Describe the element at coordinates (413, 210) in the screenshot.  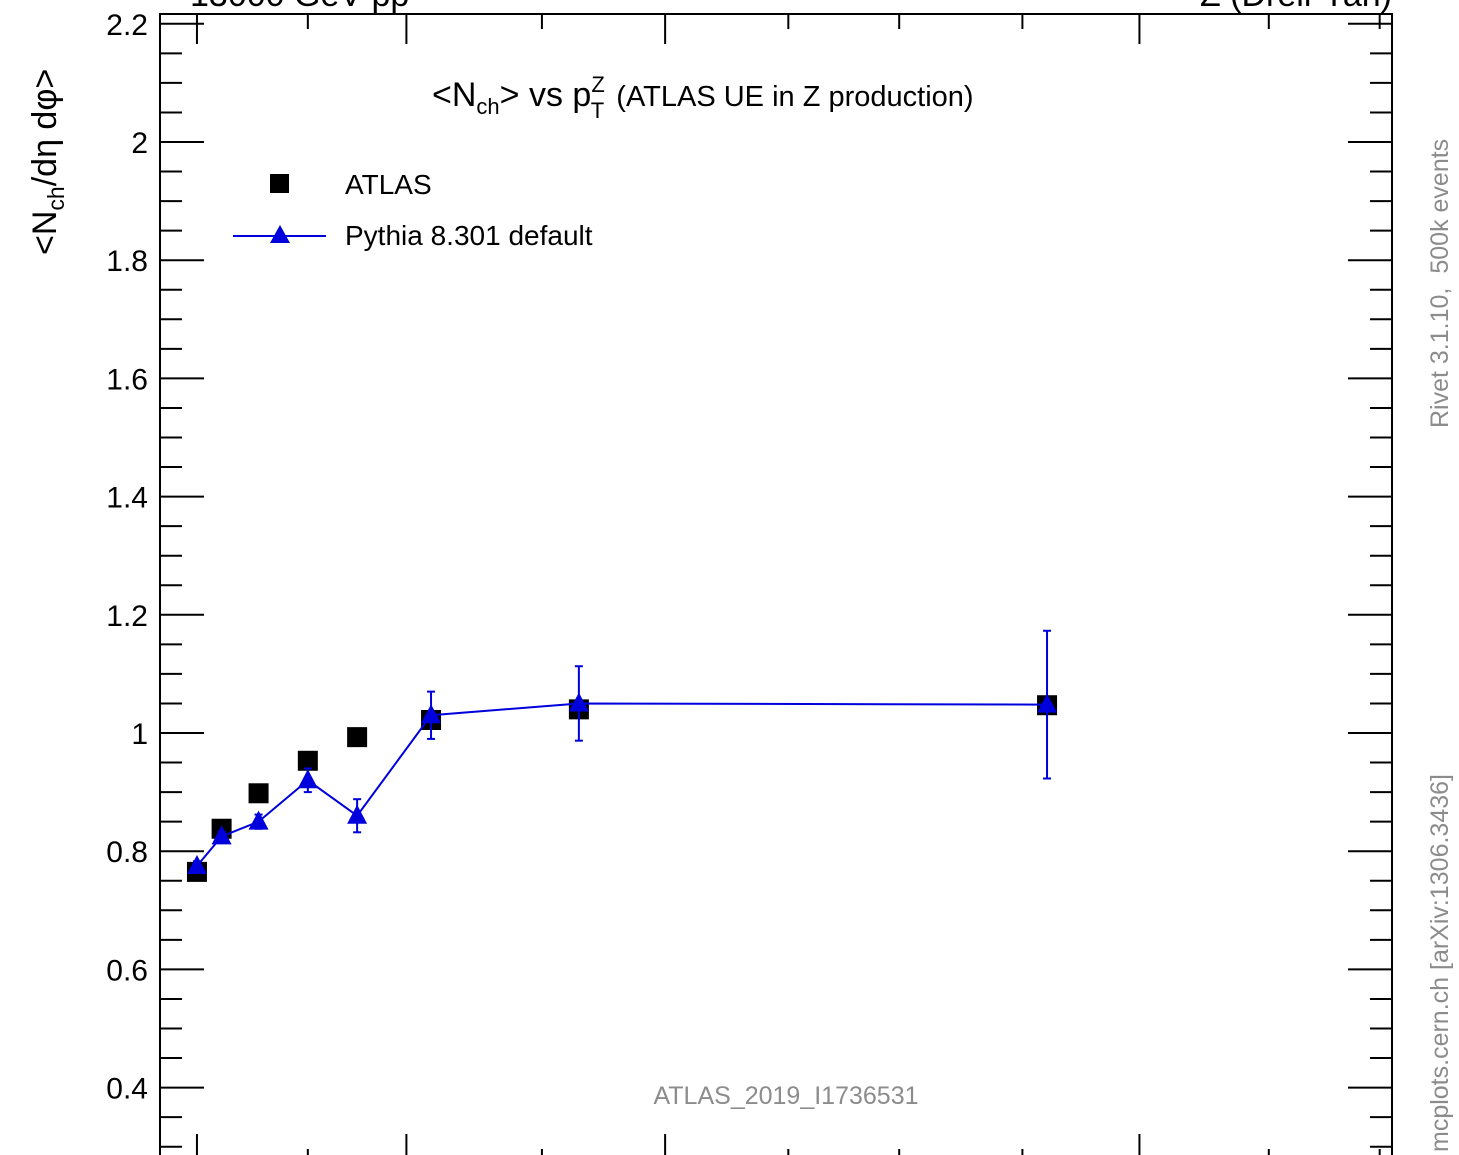
I see `legend: ATLAS Pythia 8.301 default` at that location.